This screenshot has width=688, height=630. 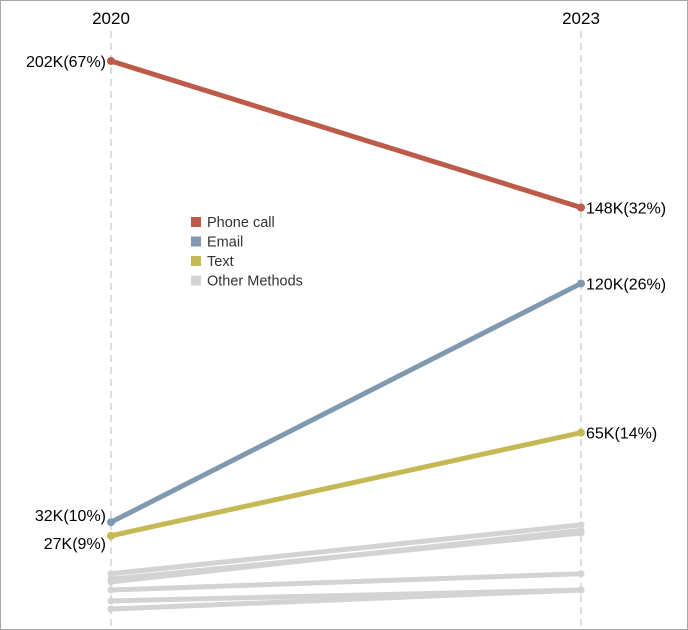 What do you see at coordinates (581, 590) in the screenshot?
I see `other-methods-point-6-2023` at bounding box center [581, 590].